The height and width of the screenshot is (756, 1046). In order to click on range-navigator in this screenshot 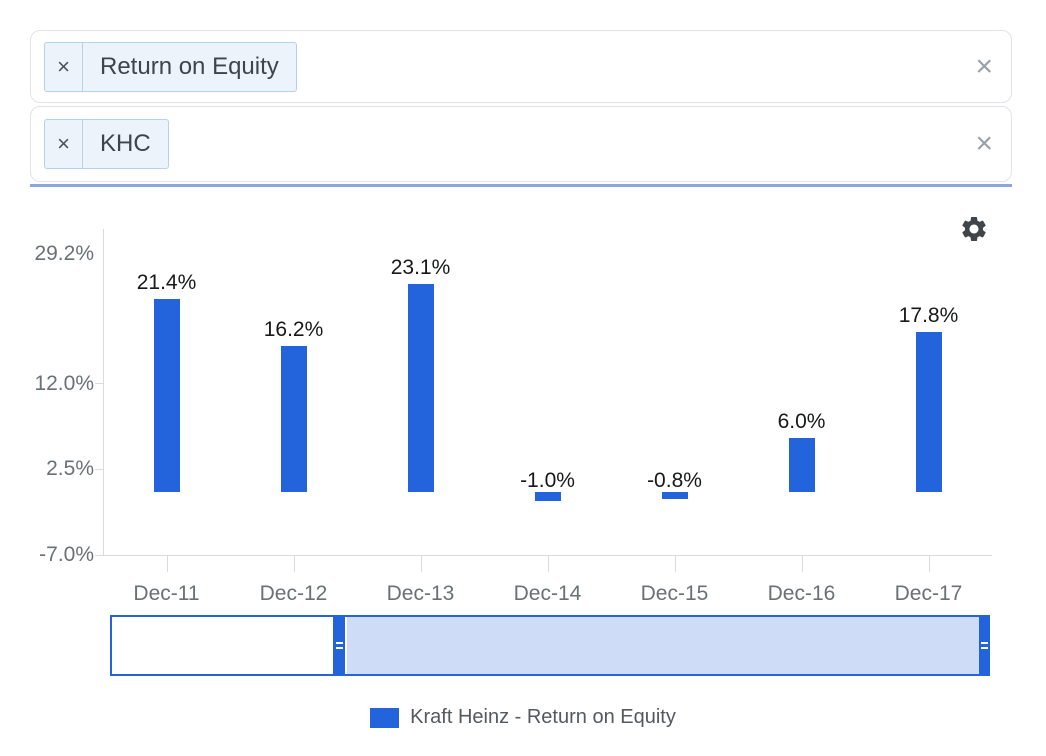, I will do `click(550, 645)`.